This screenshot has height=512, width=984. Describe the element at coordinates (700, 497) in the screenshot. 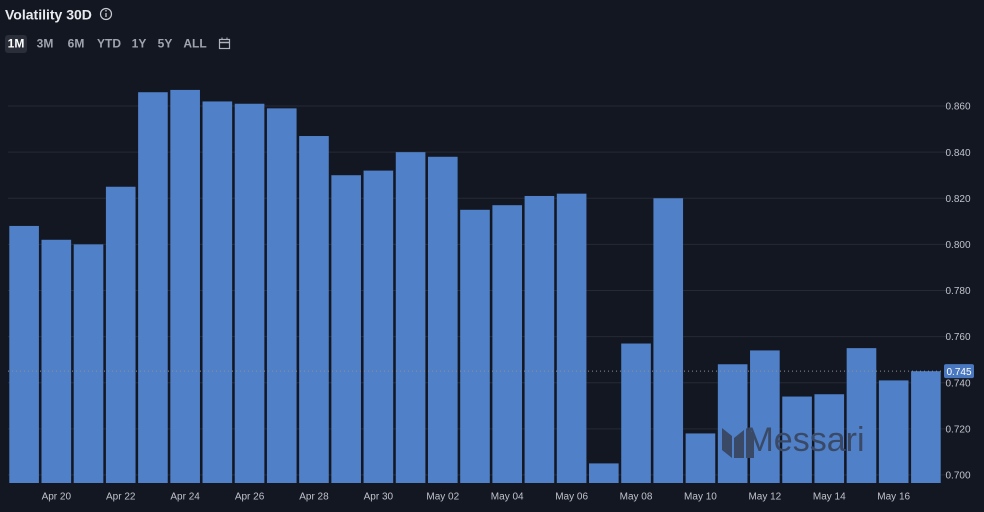

I see `x-tick-label: May 10` at that location.